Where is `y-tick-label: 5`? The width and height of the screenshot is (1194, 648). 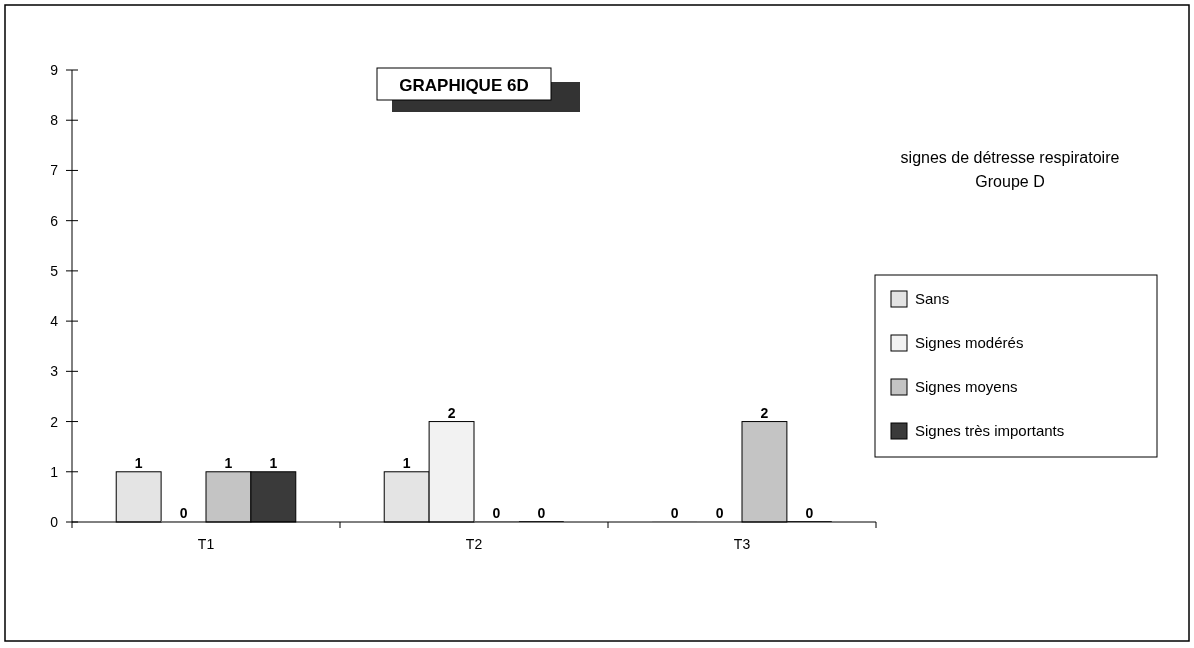
y-tick-label: 5 is located at coordinates (54, 270).